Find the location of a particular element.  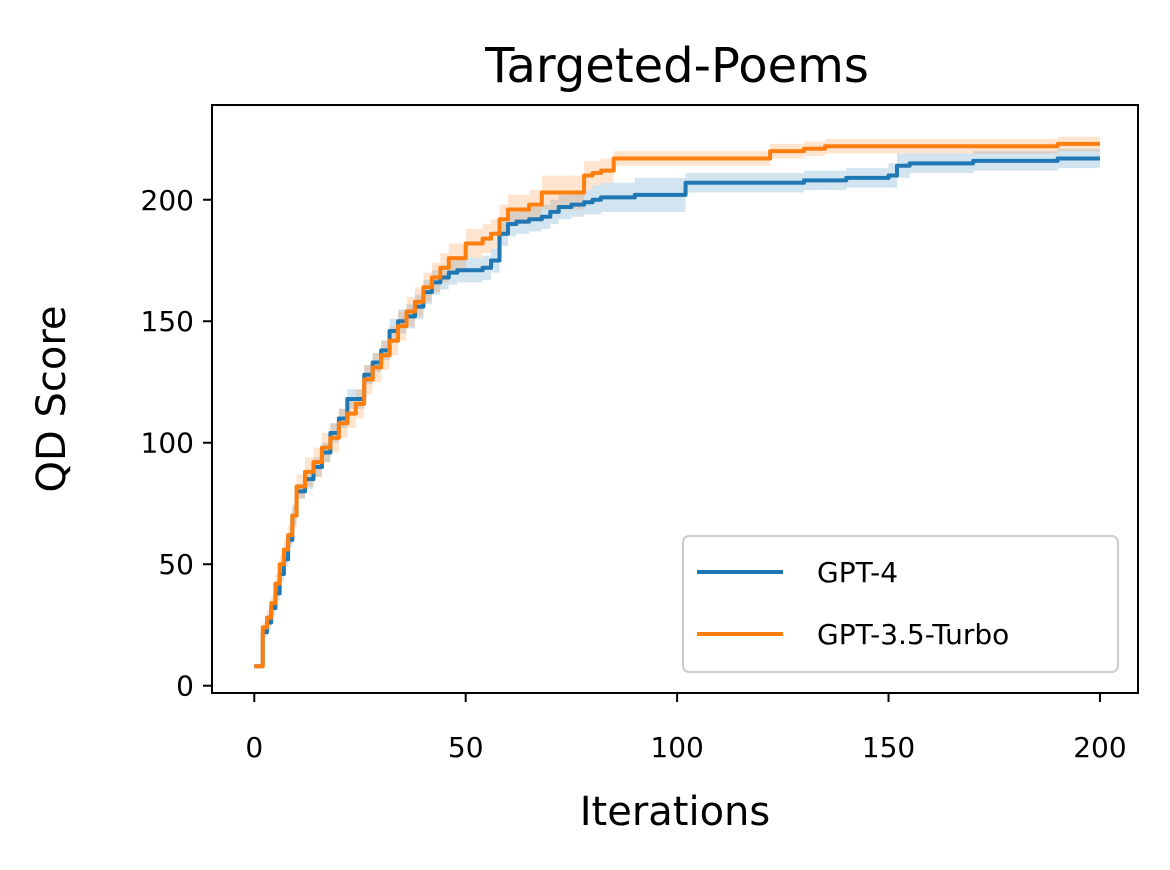

y-axis-label: QD Score is located at coordinates (52, 398).